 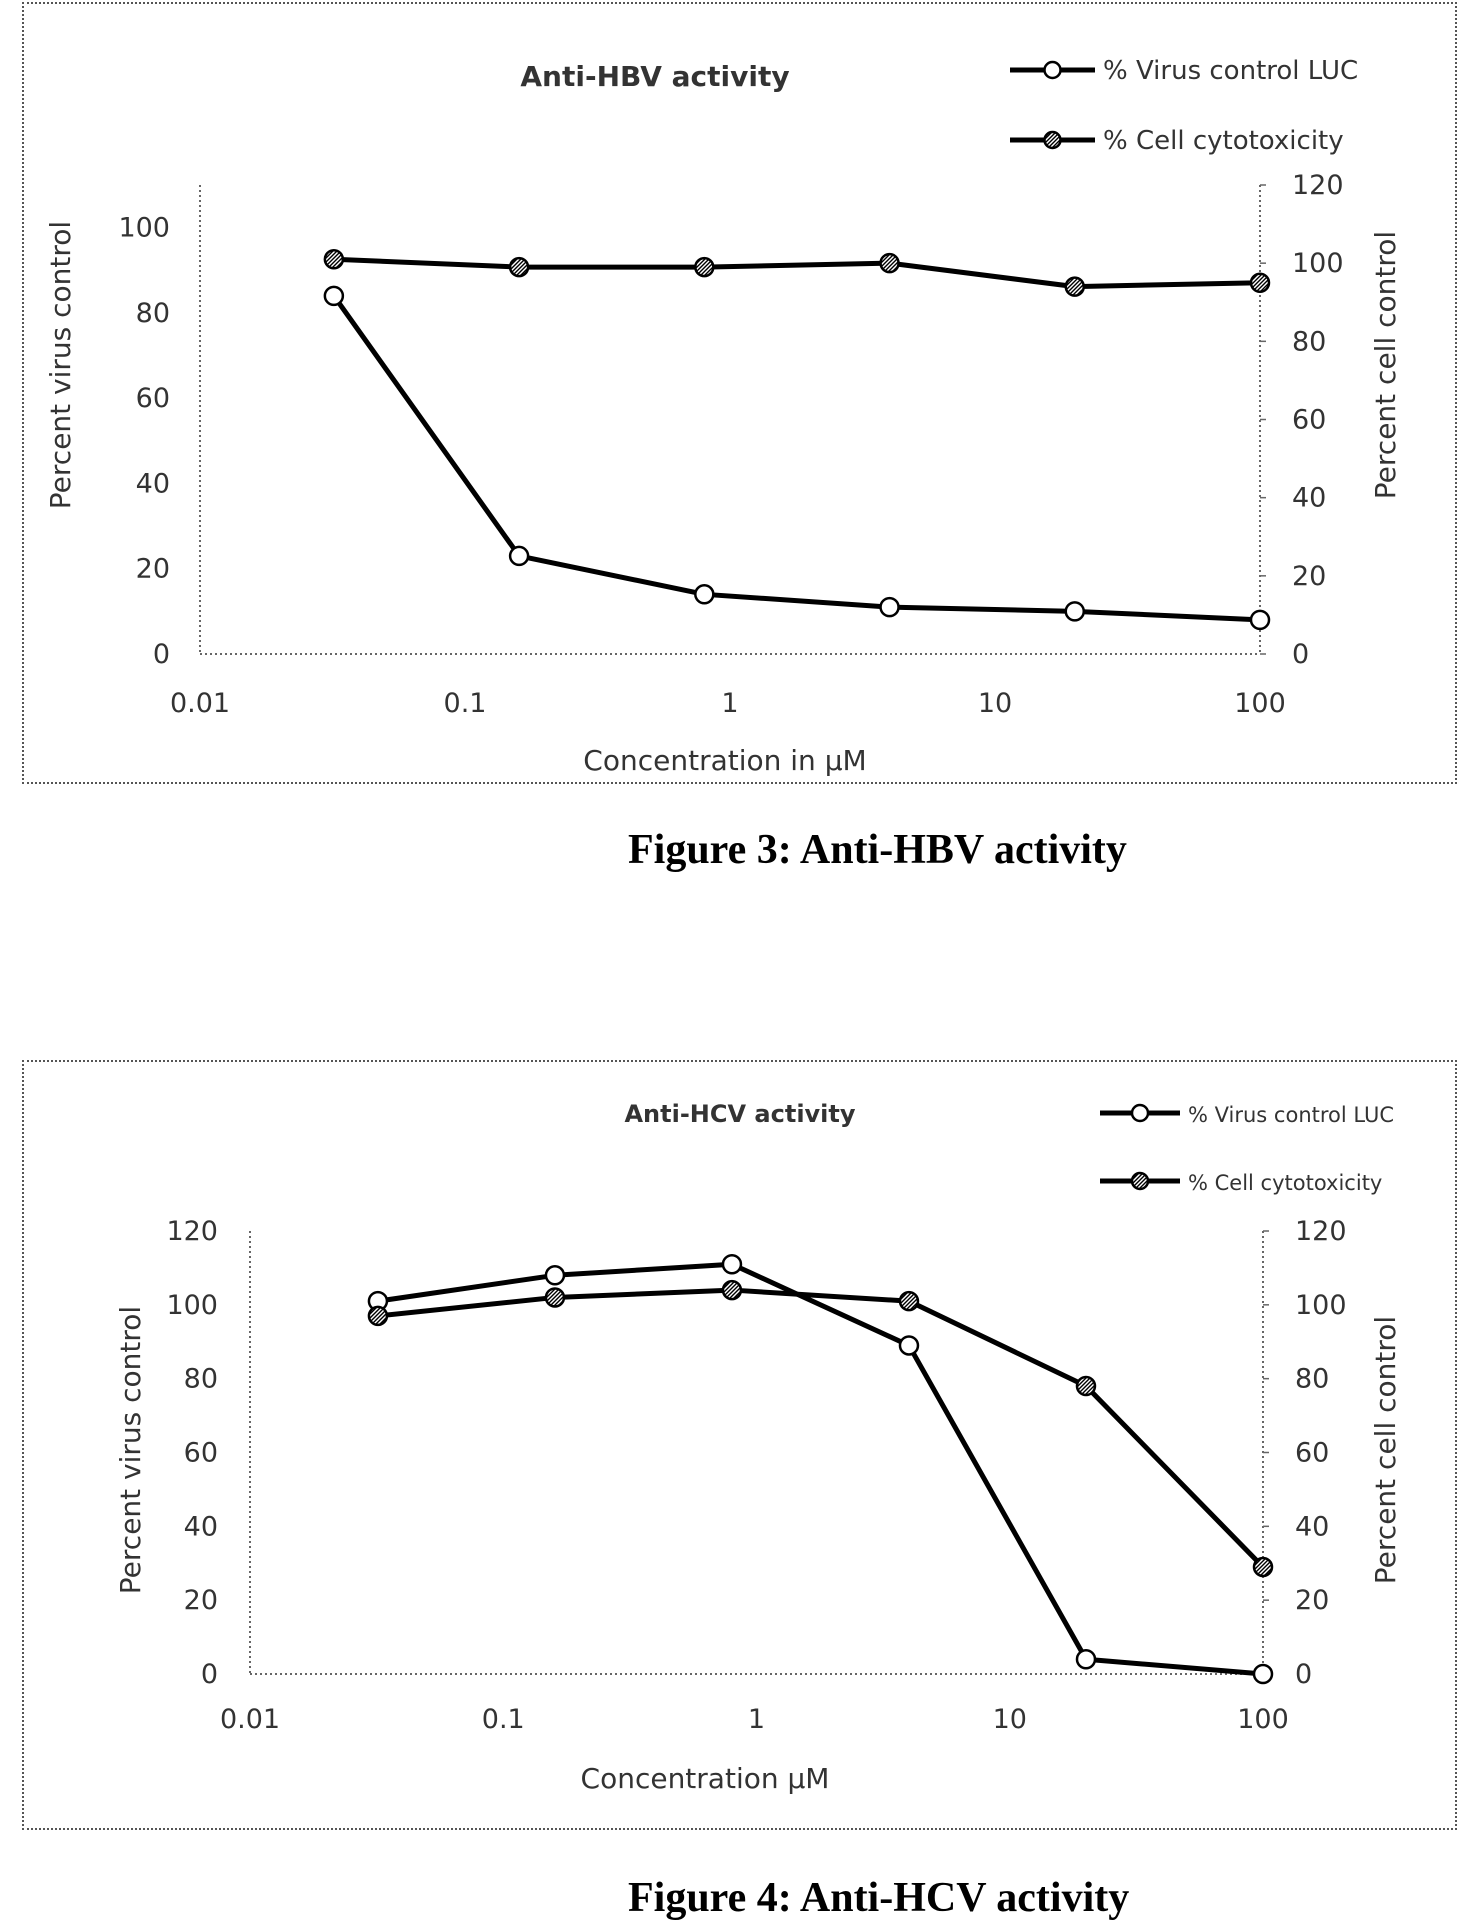 What do you see at coordinates (724, 760) in the screenshot?
I see `x-axis-label: Concentration in µM` at bounding box center [724, 760].